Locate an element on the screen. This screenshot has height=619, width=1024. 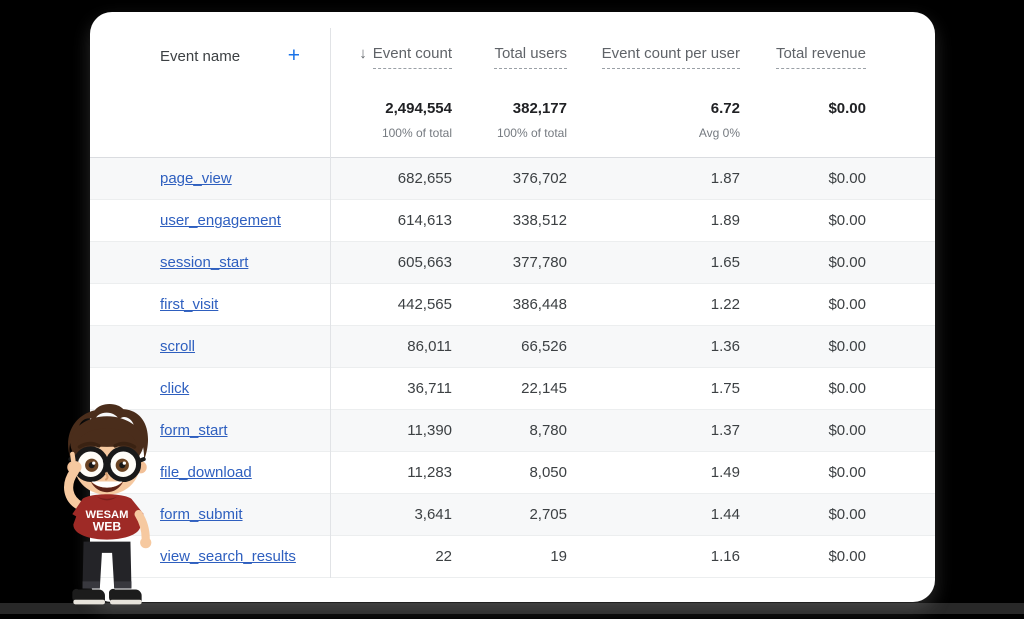
event-name-cell: file_download is located at coordinates (210, 472).